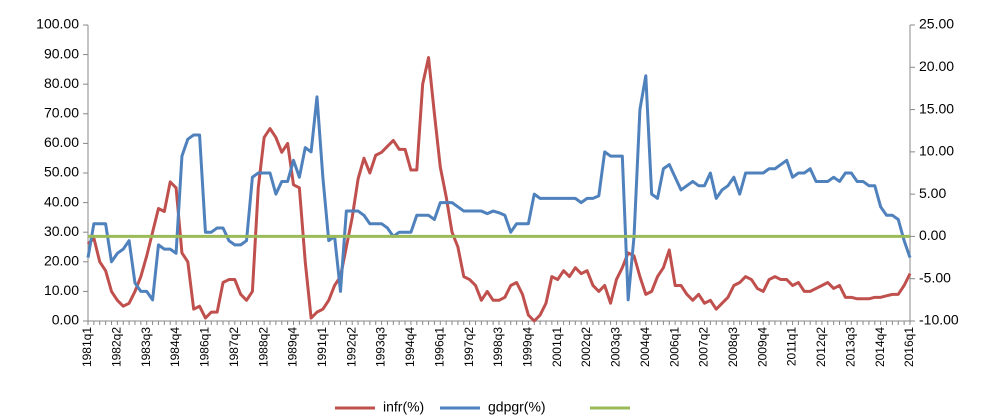  What do you see at coordinates (234, 347) in the screenshot?
I see `x-tick-label: 1987q2` at bounding box center [234, 347].